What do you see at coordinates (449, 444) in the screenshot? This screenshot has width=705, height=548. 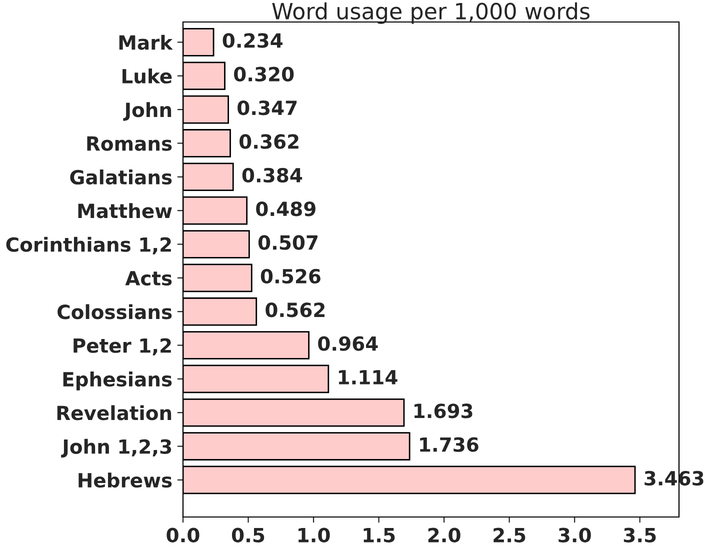 I see `data-label: 1.736` at bounding box center [449, 444].